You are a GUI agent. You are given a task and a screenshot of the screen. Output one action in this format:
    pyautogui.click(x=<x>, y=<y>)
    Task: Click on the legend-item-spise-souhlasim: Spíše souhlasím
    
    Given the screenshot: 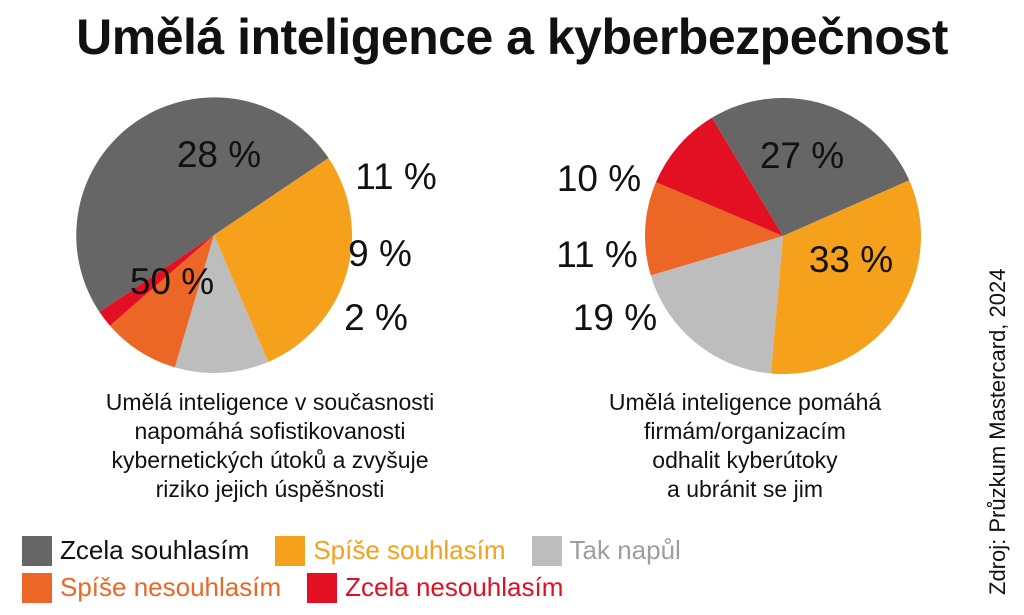 What is the action you would take?
    pyautogui.click(x=390, y=550)
    